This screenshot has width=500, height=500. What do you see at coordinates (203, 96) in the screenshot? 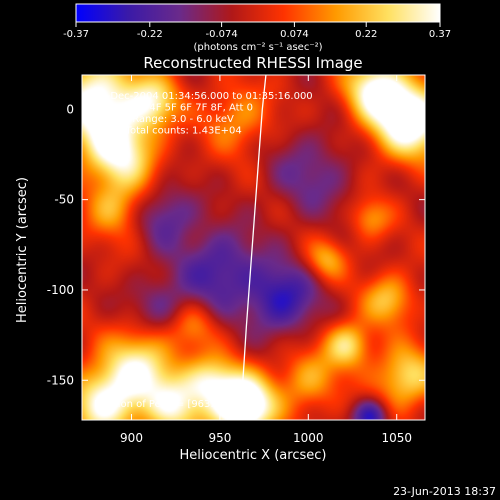
I see `annotation-line: 29-Dec-2004 01:34:56.000 to 01:35:16.000` at bounding box center [203, 96].